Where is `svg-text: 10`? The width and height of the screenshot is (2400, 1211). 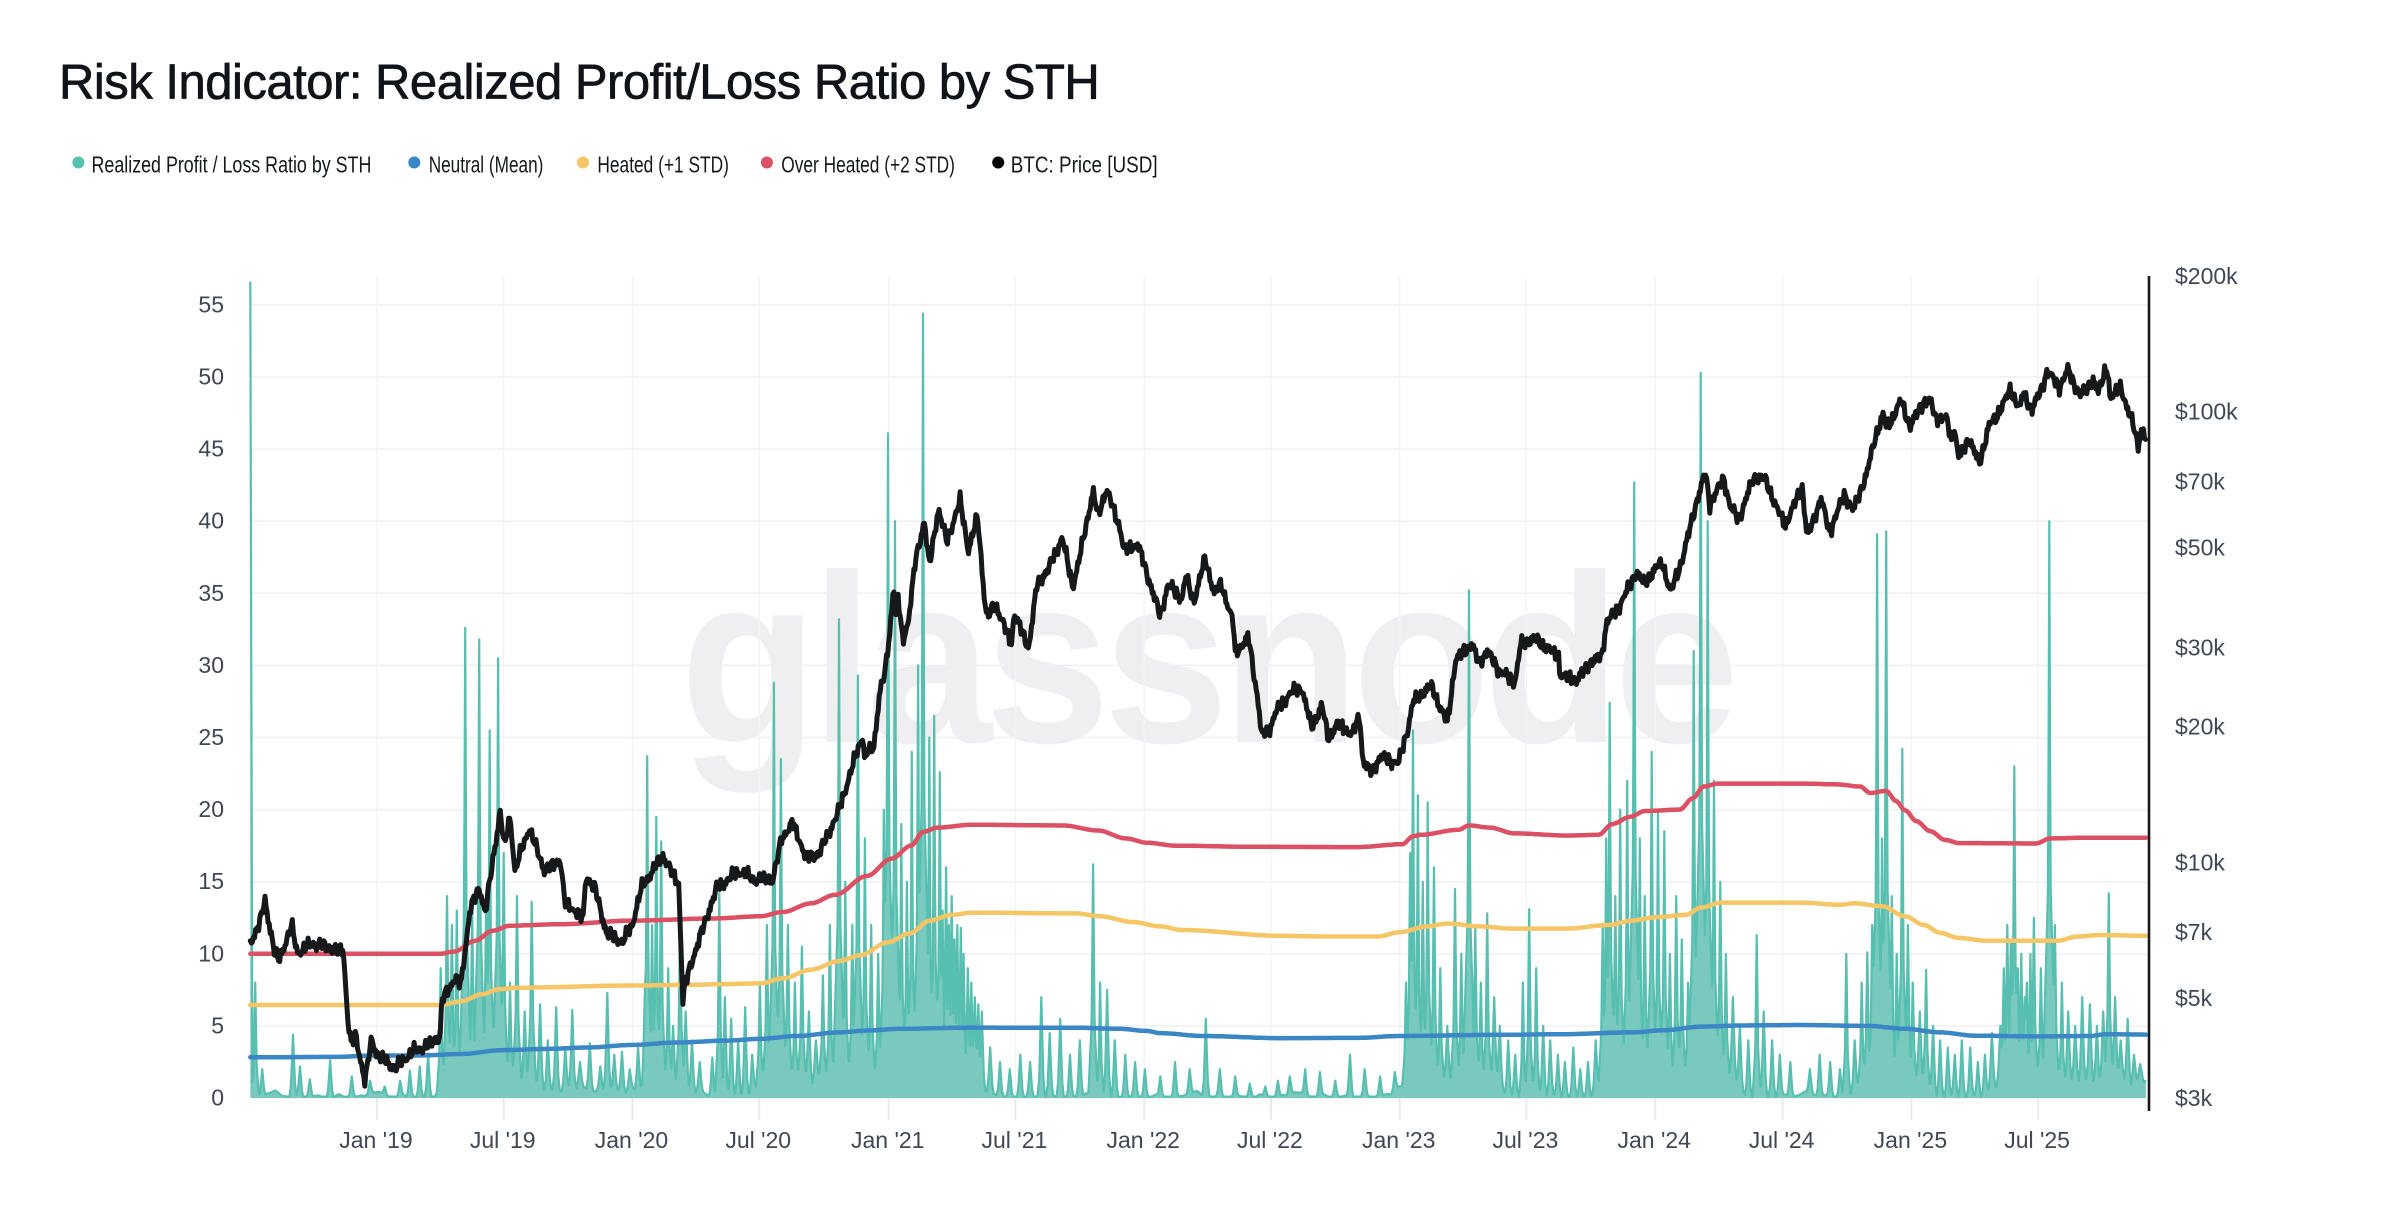 svg-text: 10 is located at coordinates (211, 953).